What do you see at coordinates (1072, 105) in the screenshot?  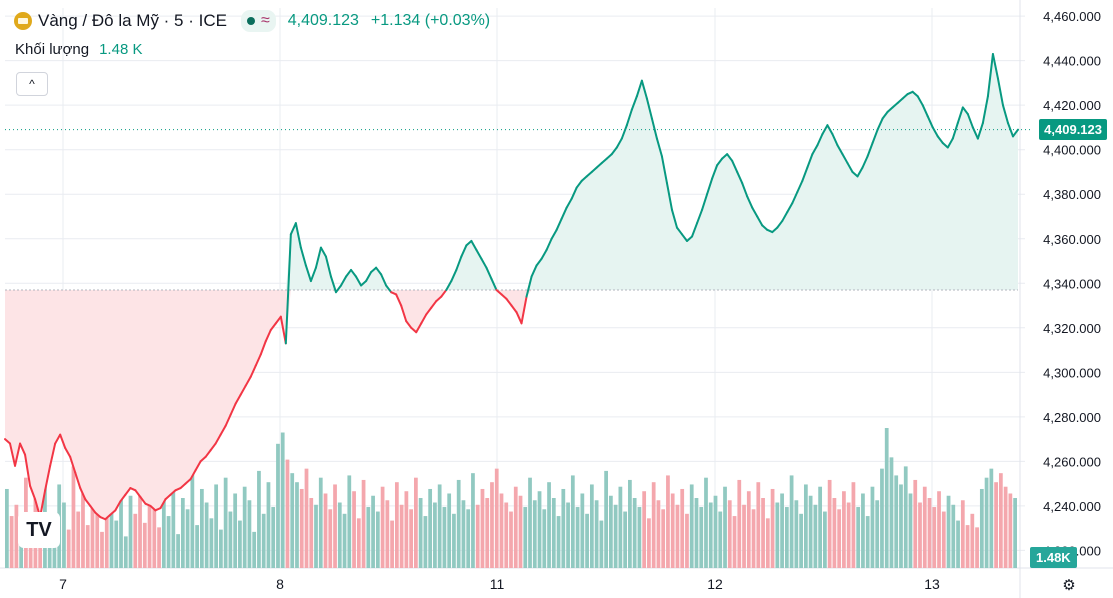 I see `y-tick-label: 4,420.000` at bounding box center [1072, 105].